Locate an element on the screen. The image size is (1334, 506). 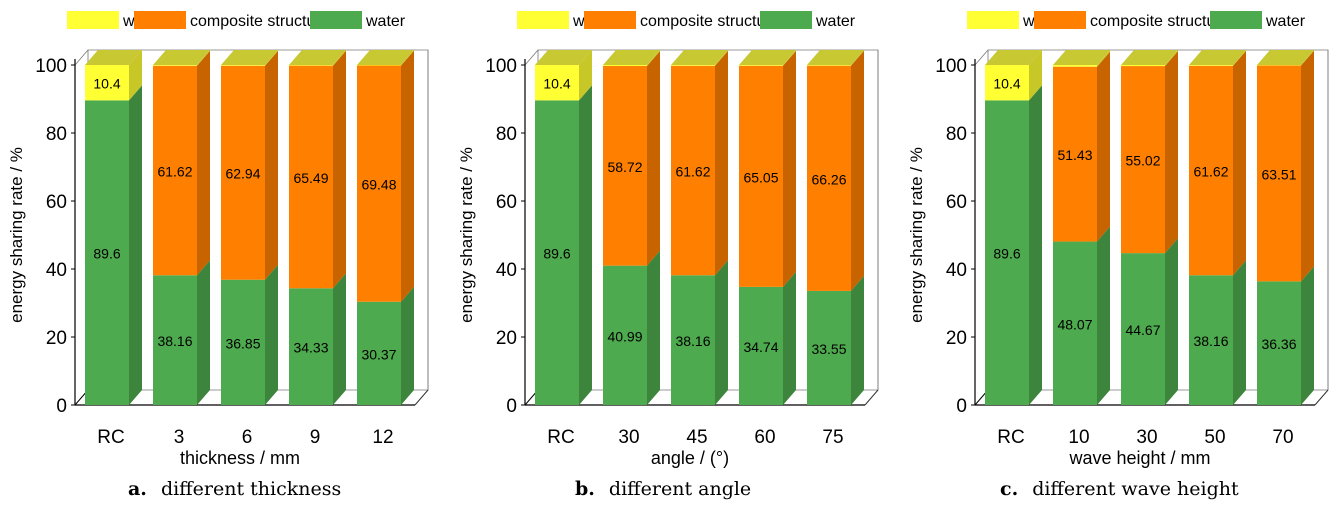
chart-a-bar-3-water is located at coordinates (311, 346).